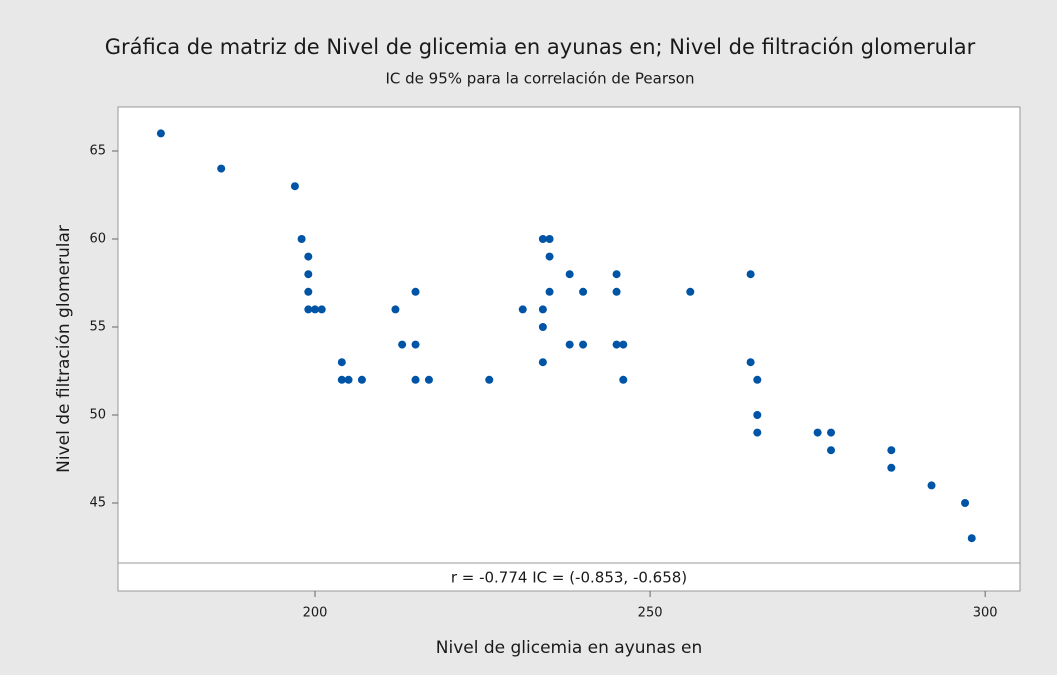  I want to click on y-tick-label: 60, so click(97, 239).